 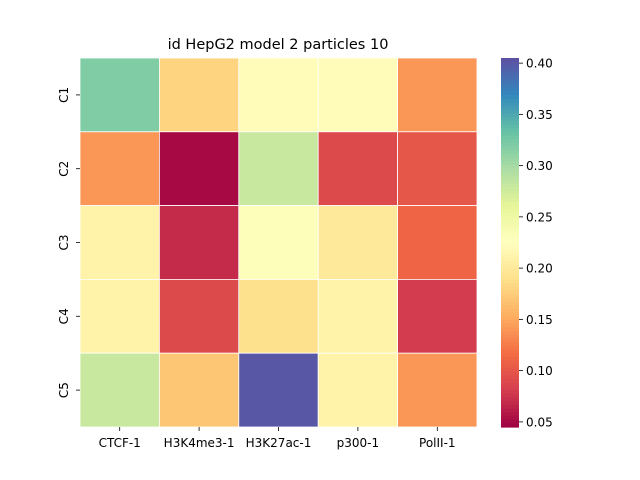 I want to click on colorbar-tick-label: 0.30, so click(x=539, y=166).